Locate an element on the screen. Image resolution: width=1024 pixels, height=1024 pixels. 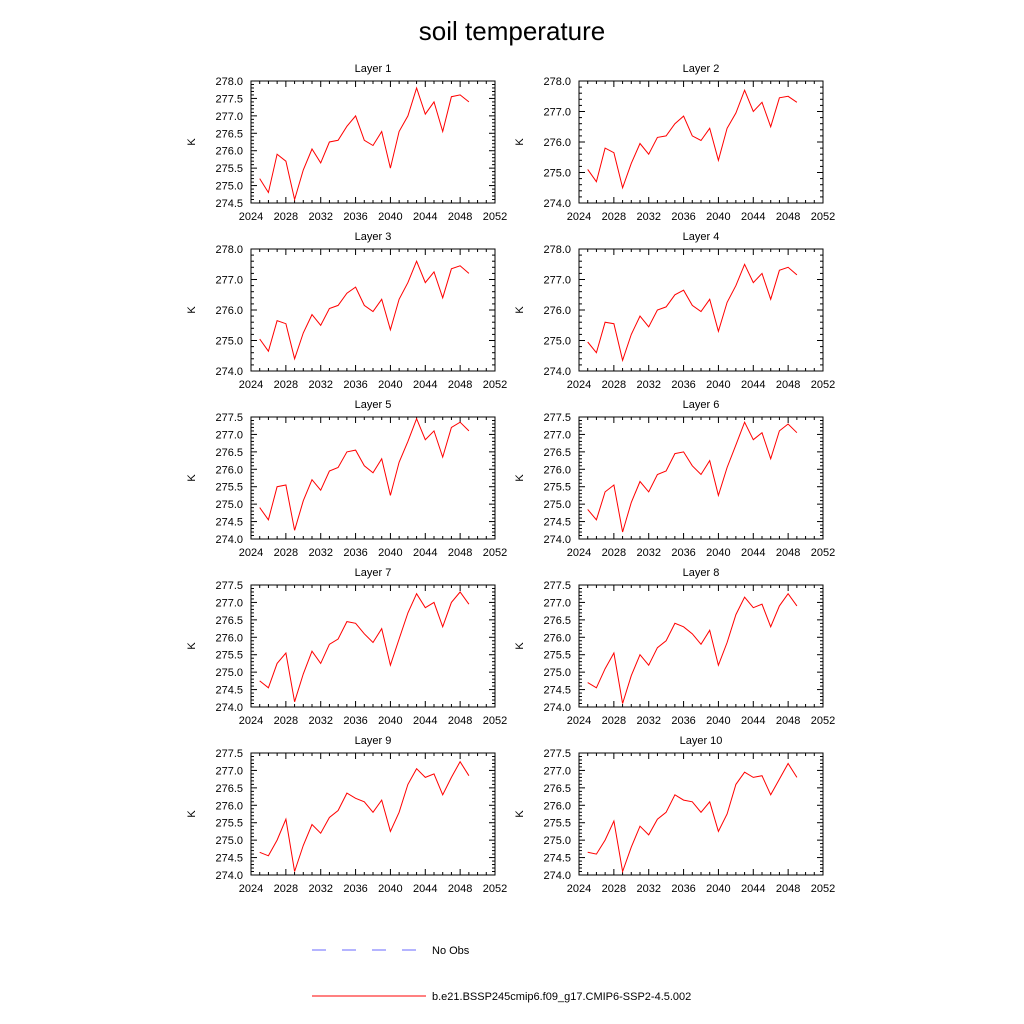
y-tick-label: 274.5 is located at coordinates (229, 859).